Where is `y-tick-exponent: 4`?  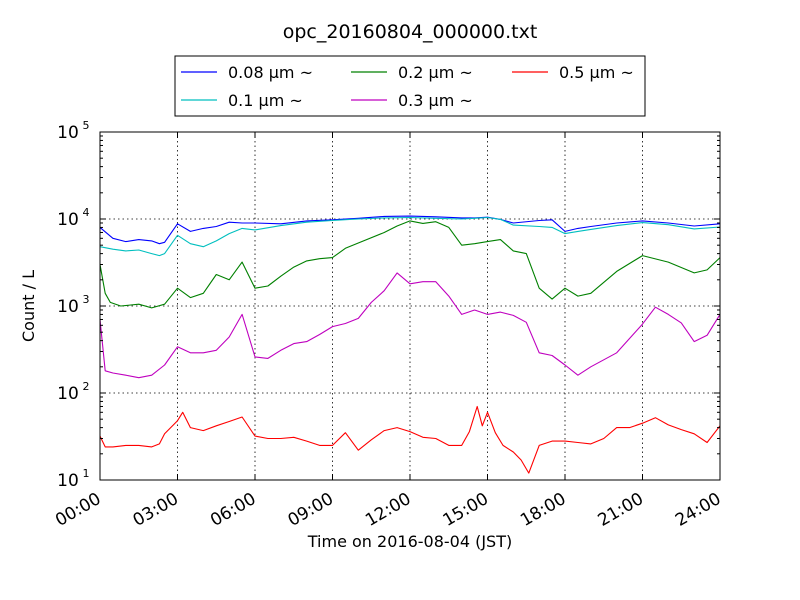
y-tick-exponent: 4 is located at coordinates (86, 212).